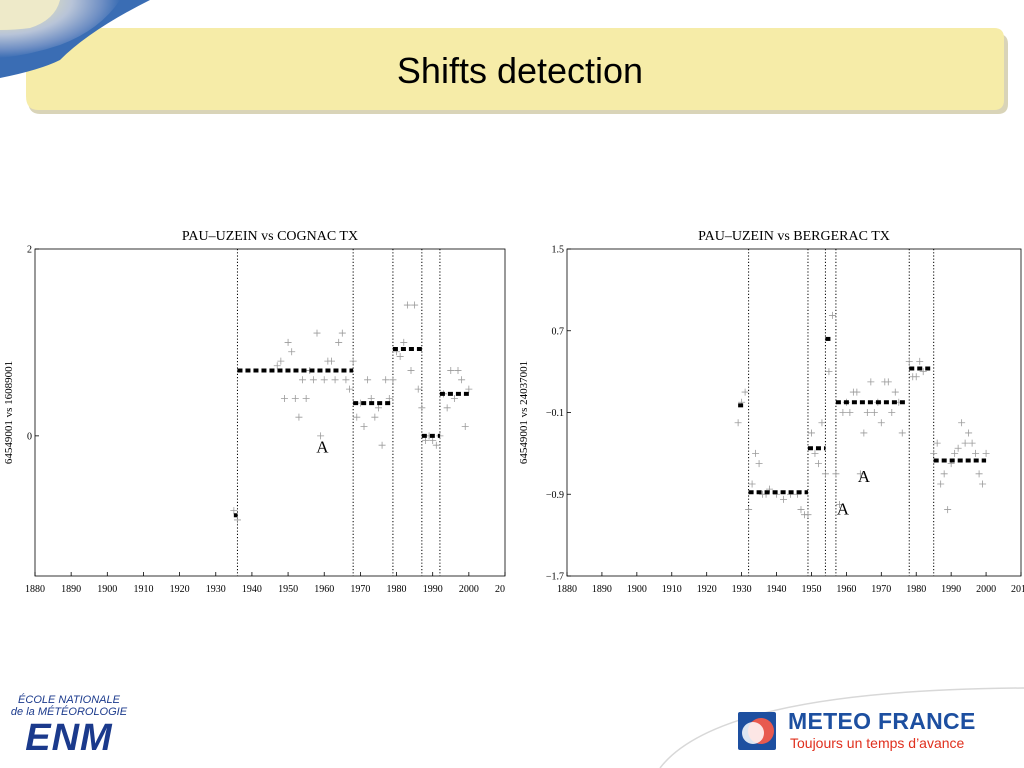 The image size is (1024, 768). What do you see at coordinates (29, 250) in the screenshot?
I see `y-tick-label: 2` at bounding box center [29, 250].